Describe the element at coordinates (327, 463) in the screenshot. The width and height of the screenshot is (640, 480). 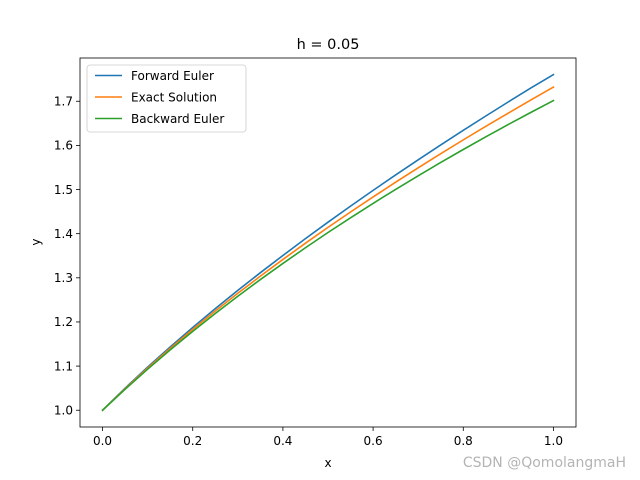
I see `x-axis-label: x` at that location.